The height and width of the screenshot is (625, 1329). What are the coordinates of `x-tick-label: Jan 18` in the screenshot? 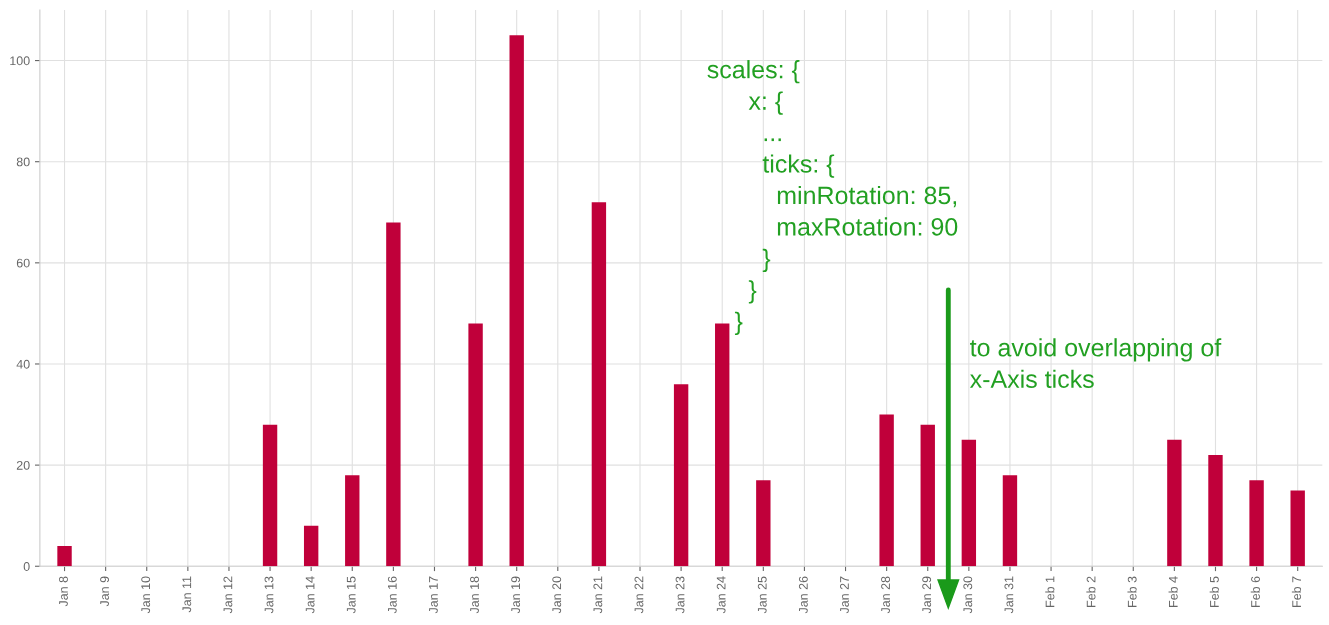 It's located at (474, 595).